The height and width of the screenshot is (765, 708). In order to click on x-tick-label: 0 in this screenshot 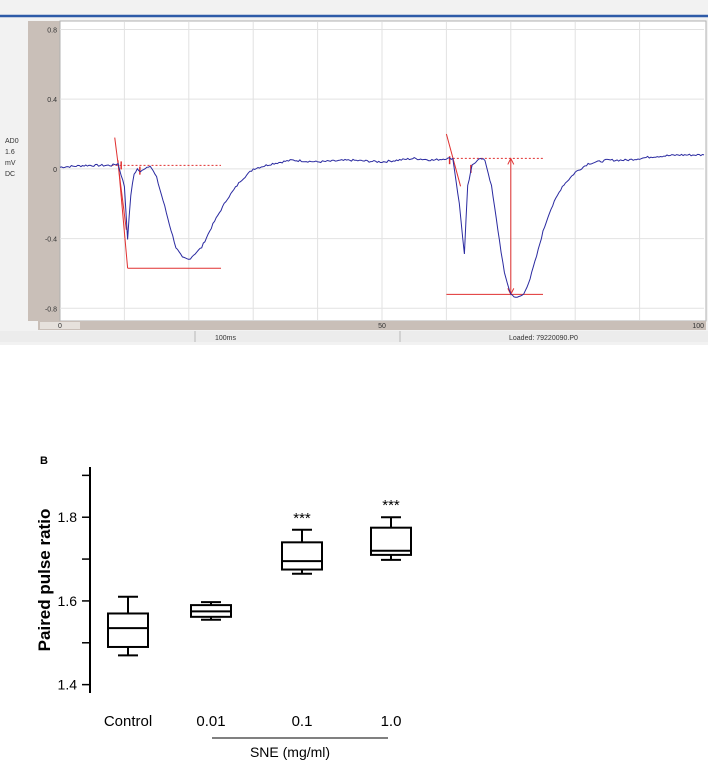, I will do `click(60, 326)`.